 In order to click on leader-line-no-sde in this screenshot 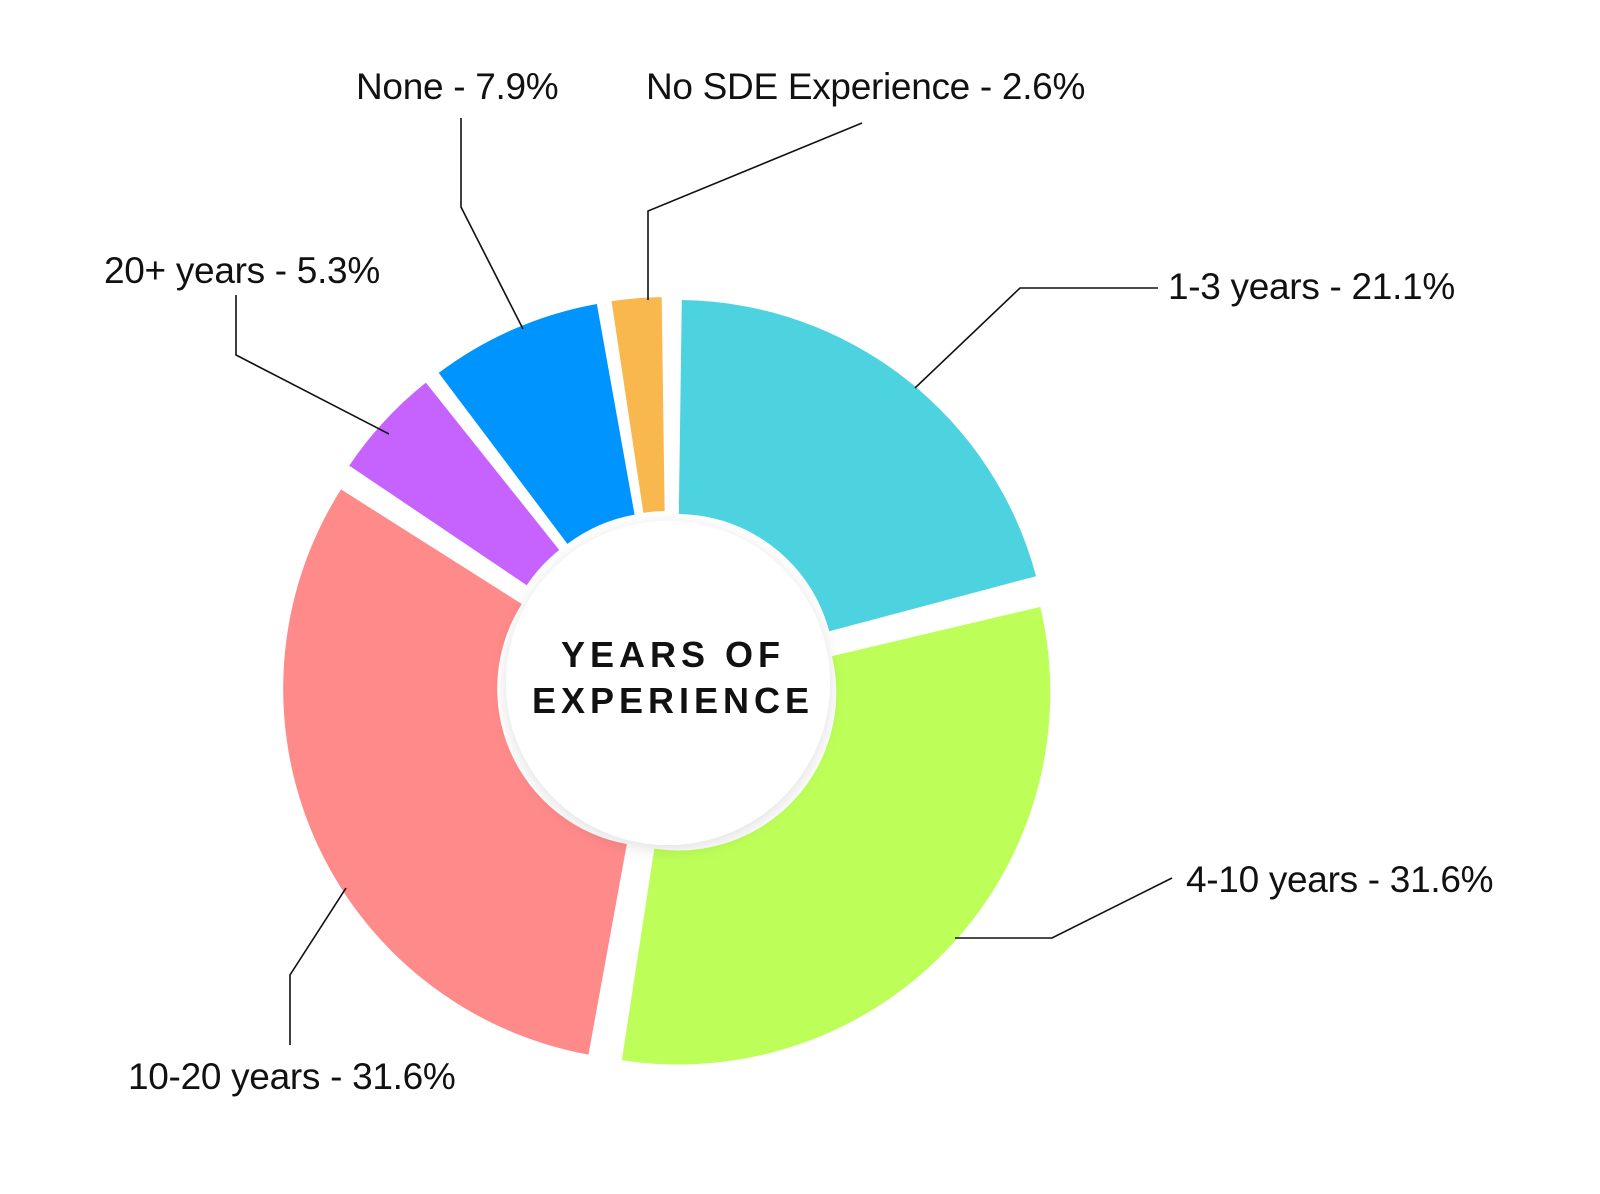, I will do `click(755, 211)`.